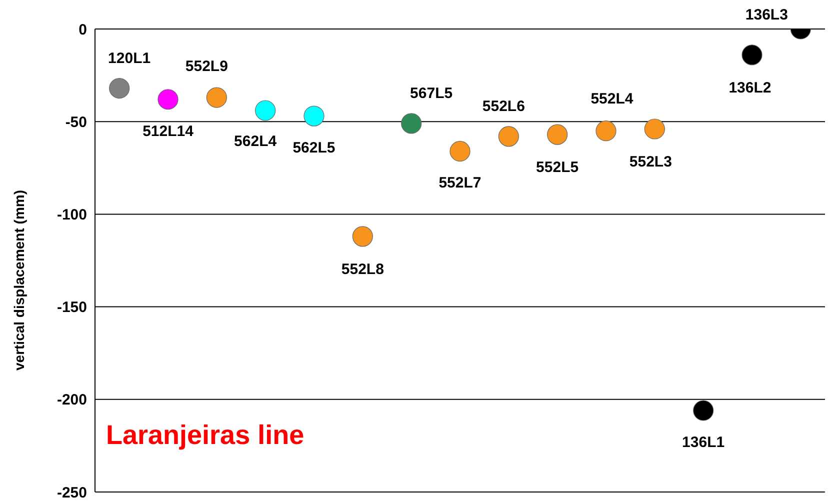  Describe the element at coordinates (168, 131) in the screenshot. I see `data-label: 512L14` at that location.